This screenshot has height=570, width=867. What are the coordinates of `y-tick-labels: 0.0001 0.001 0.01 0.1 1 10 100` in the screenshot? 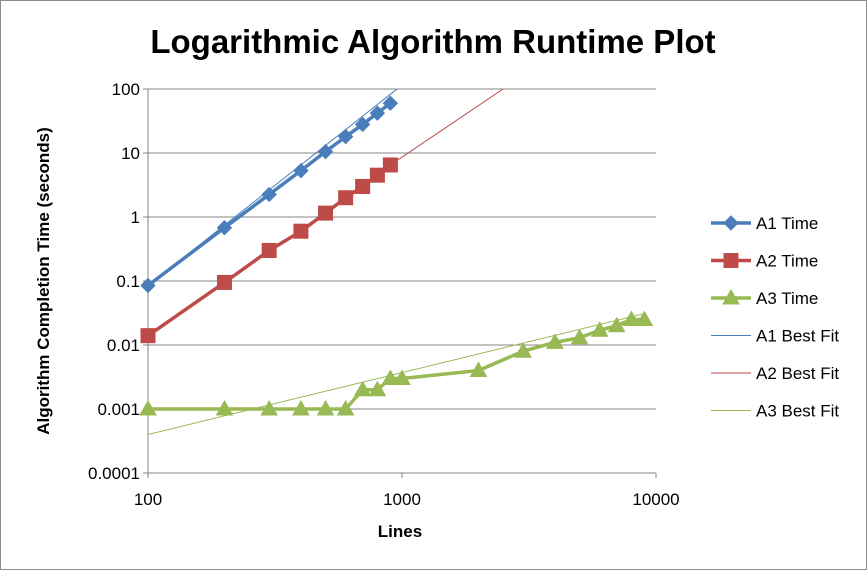 It's located at (118, 281).